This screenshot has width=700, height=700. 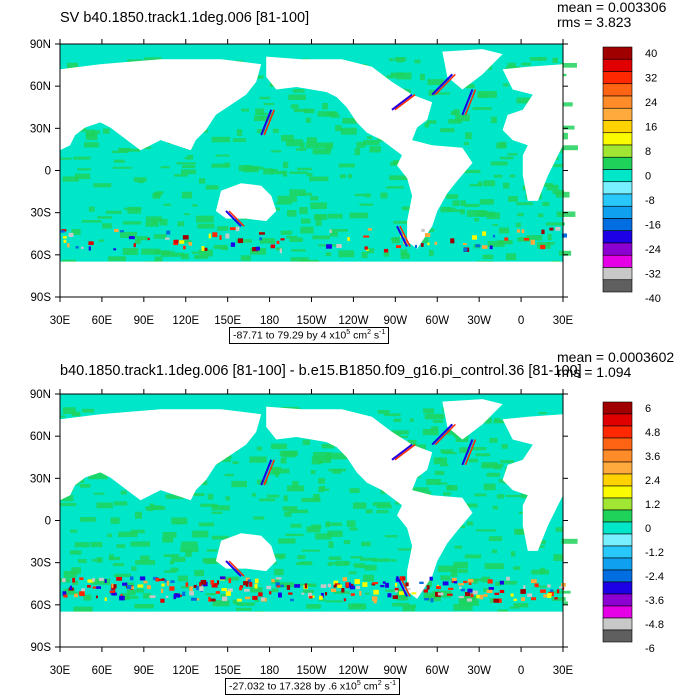 What do you see at coordinates (652, 457) in the screenshot?
I see `colorbar-label: 3.6` at bounding box center [652, 457].